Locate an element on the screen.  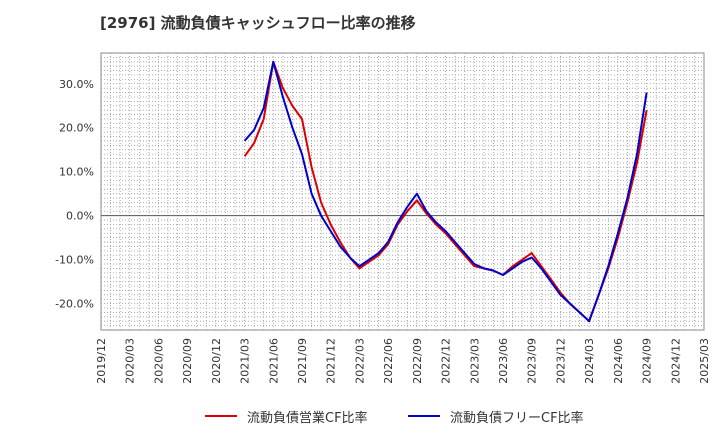
x-tick-label: 2023/12 is located at coordinates (560, 361).